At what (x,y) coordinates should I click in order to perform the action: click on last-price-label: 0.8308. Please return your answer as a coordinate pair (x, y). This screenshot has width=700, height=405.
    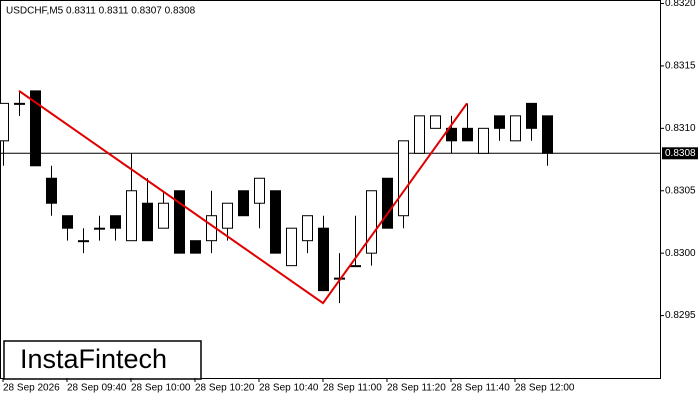
    Looking at the image, I should click on (680, 153).